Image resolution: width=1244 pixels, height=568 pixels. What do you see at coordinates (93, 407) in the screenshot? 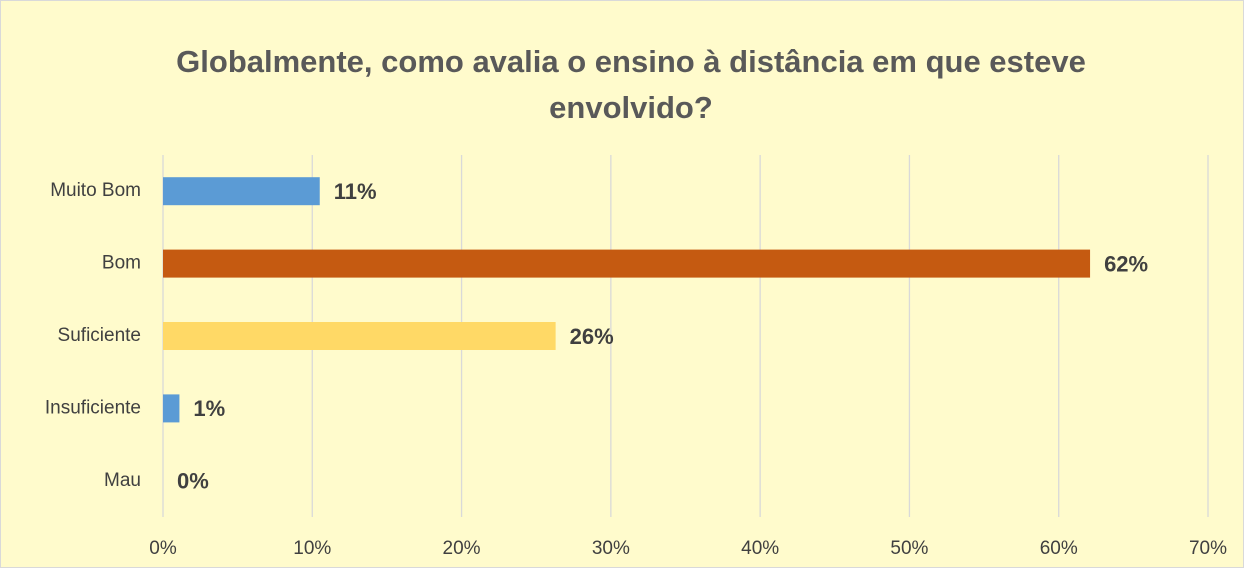
I see `y-tick-label: Insuficiente` at bounding box center [93, 407].